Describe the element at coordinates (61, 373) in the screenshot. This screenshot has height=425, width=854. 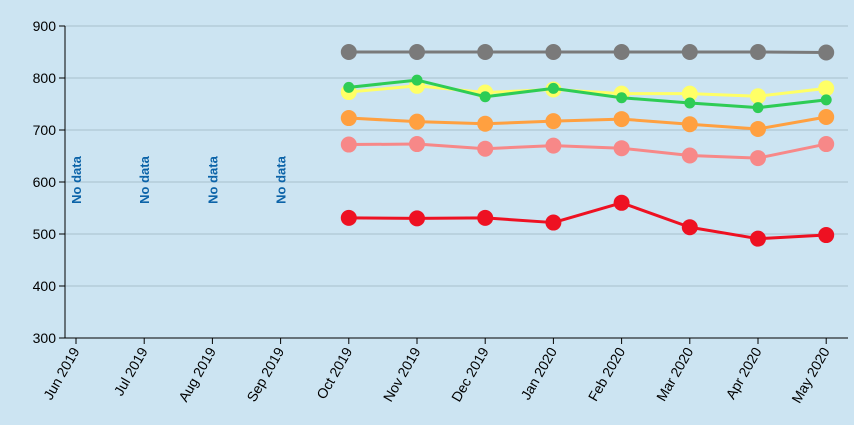
I see `x-tick-label: Jun 2019` at that location.